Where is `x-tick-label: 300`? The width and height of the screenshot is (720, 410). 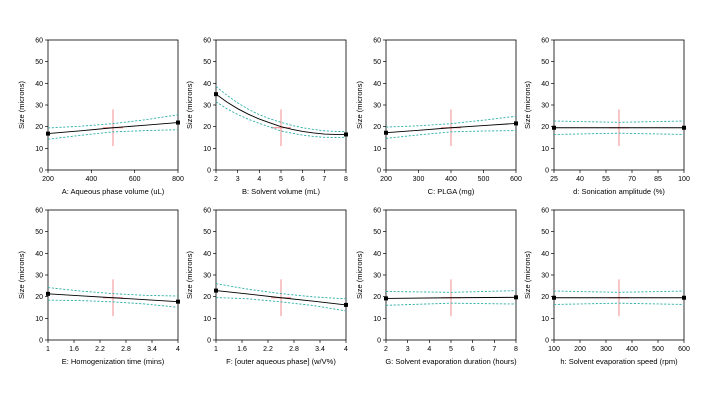
x-tick-label: 300 is located at coordinates (606, 349).